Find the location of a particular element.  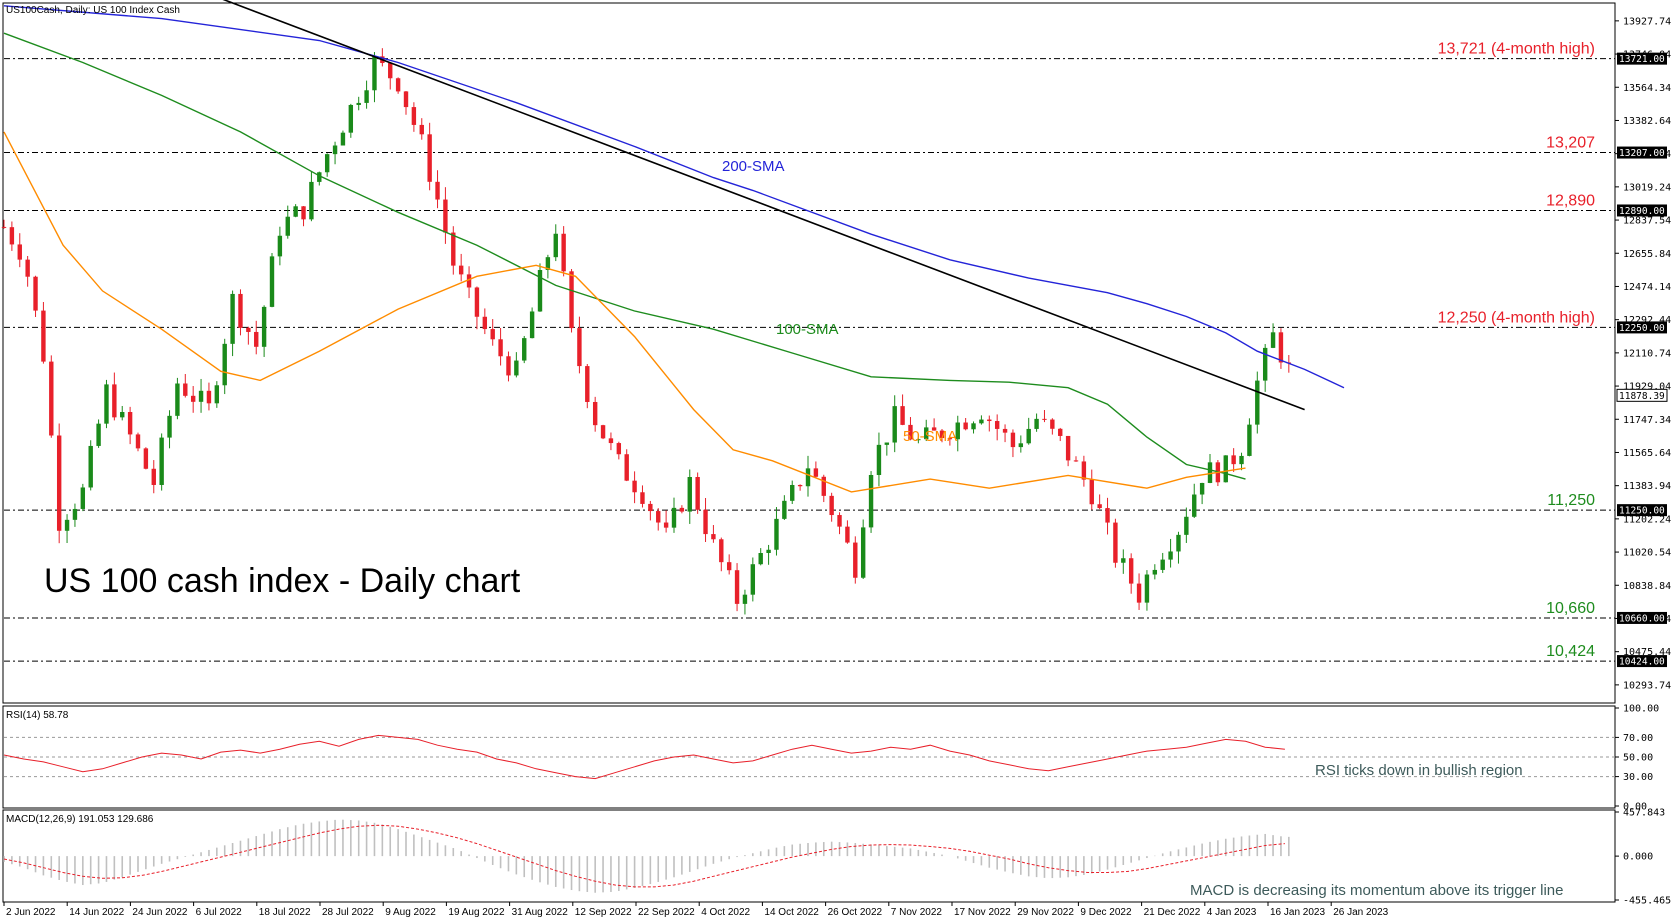

current-price-box is located at coordinates (1642, 395).